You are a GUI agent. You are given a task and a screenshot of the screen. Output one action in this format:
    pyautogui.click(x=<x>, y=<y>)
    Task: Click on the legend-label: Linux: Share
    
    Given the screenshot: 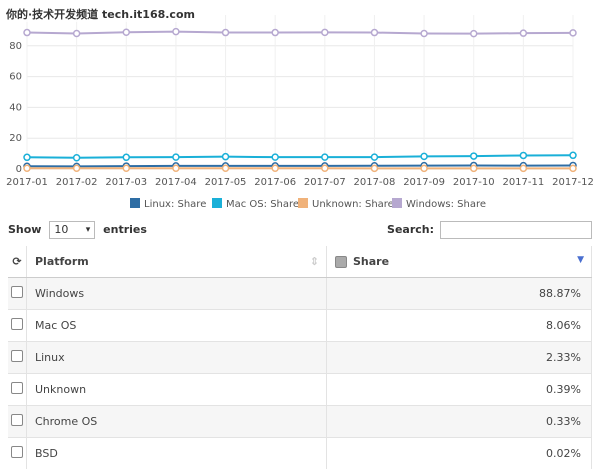 What is the action you would take?
    pyautogui.click(x=175, y=204)
    